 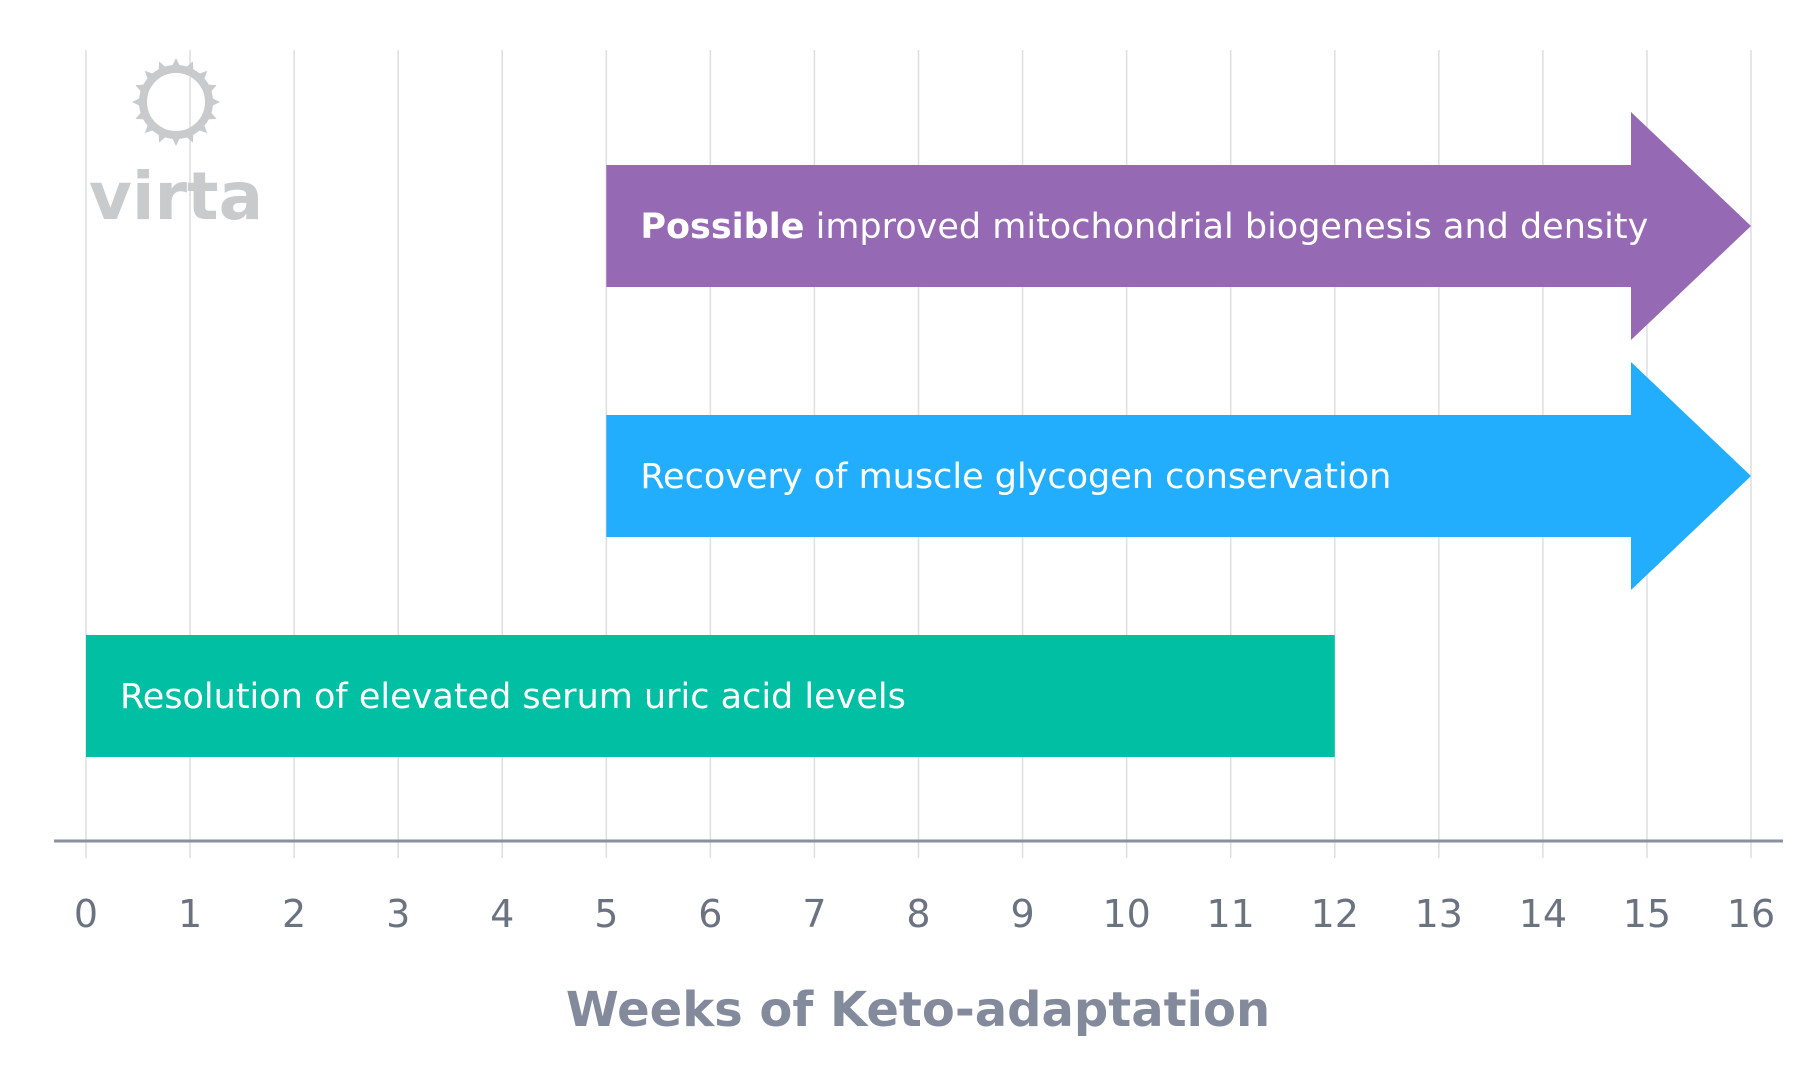 What do you see at coordinates (1231, 914) in the screenshot?
I see `x-tick-label: 11` at bounding box center [1231, 914].